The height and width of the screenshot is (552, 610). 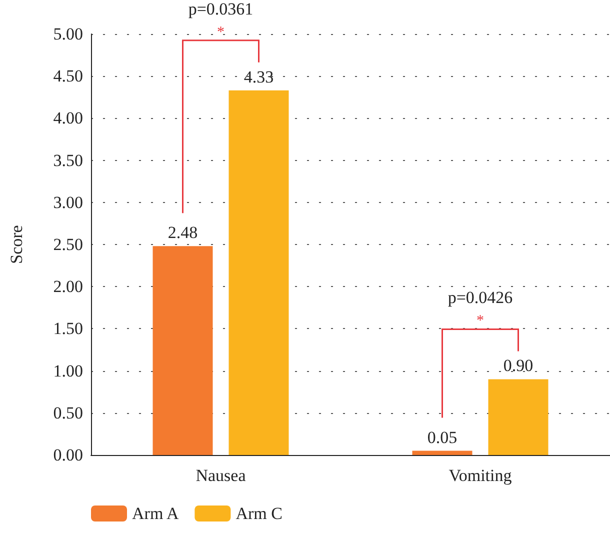 I want to click on y-tick-label: 4.00, so click(x=68, y=118).